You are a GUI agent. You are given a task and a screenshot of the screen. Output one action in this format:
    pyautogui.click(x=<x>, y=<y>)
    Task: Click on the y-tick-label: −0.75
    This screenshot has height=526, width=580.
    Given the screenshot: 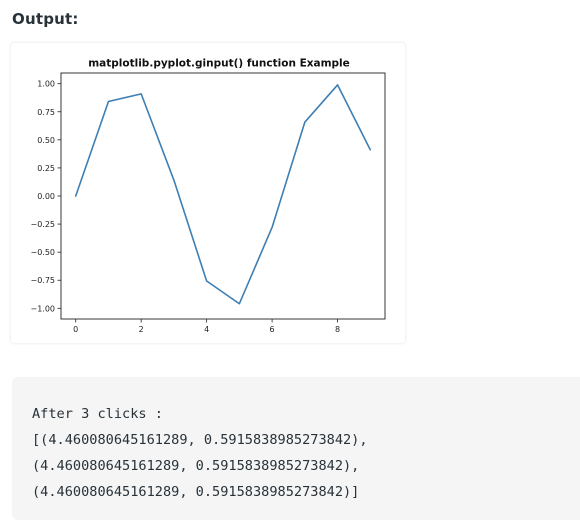 What is the action you would take?
    pyautogui.click(x=42, y=280)
    